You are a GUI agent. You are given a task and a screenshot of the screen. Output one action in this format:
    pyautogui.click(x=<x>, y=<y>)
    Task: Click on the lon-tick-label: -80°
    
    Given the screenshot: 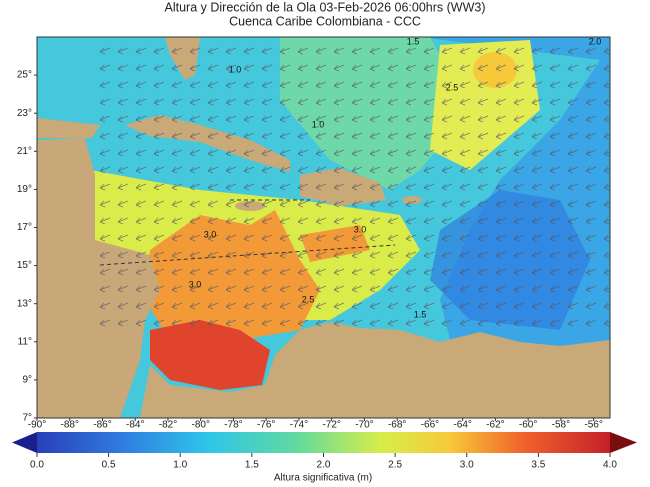 What is the action you would take?
    pyautogui.click(x=200, y=425)
    